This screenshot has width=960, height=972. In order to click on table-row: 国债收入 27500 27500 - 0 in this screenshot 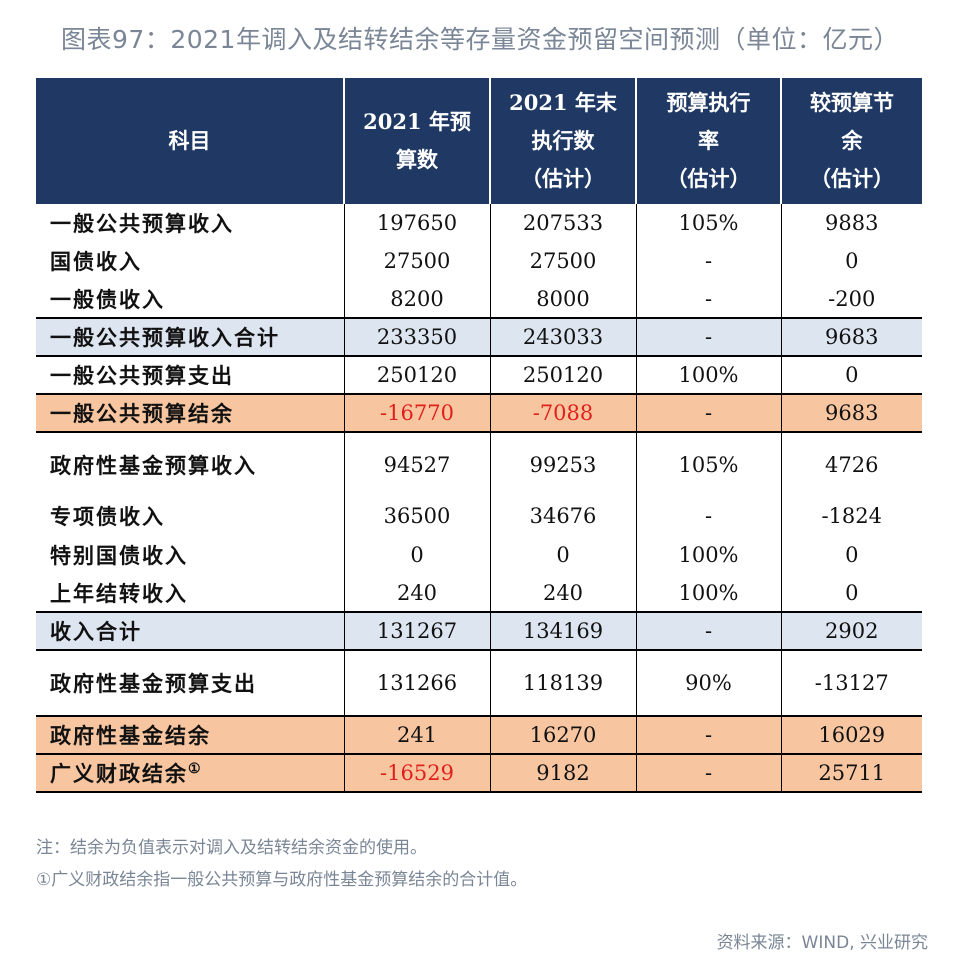, I will do `click(479, 261)`.